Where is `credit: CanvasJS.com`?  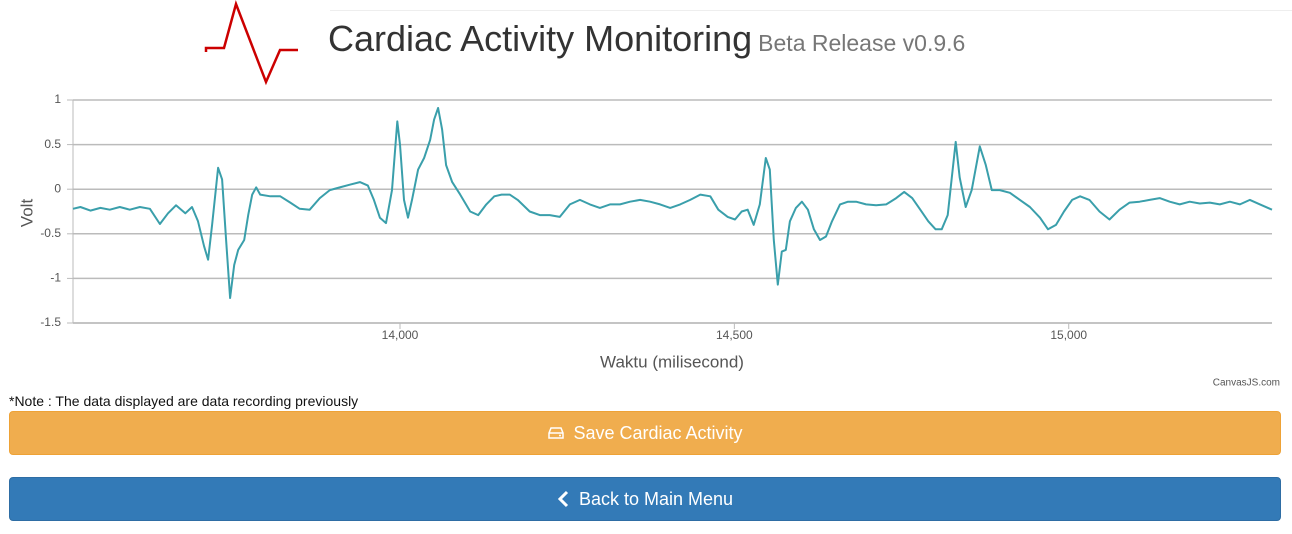
credit: CanvasJS.com is located at coordinates (1246, 383).